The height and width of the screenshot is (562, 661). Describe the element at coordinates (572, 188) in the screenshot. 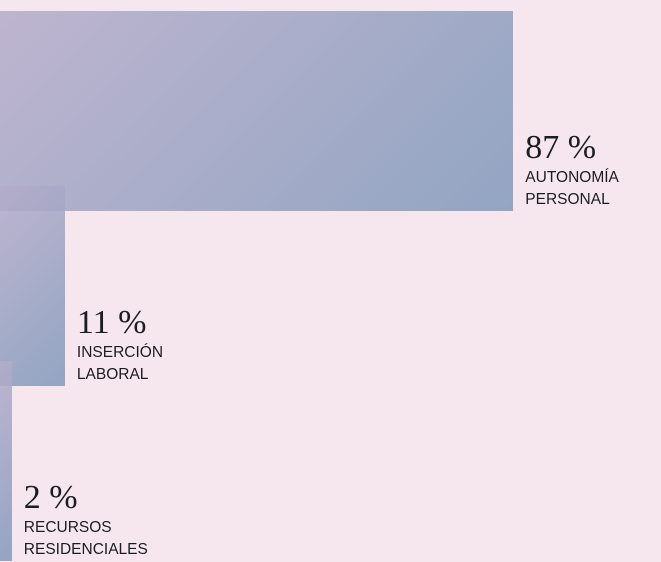

I see `category-label: AUTONOMÍA PERSONAL` at that location.